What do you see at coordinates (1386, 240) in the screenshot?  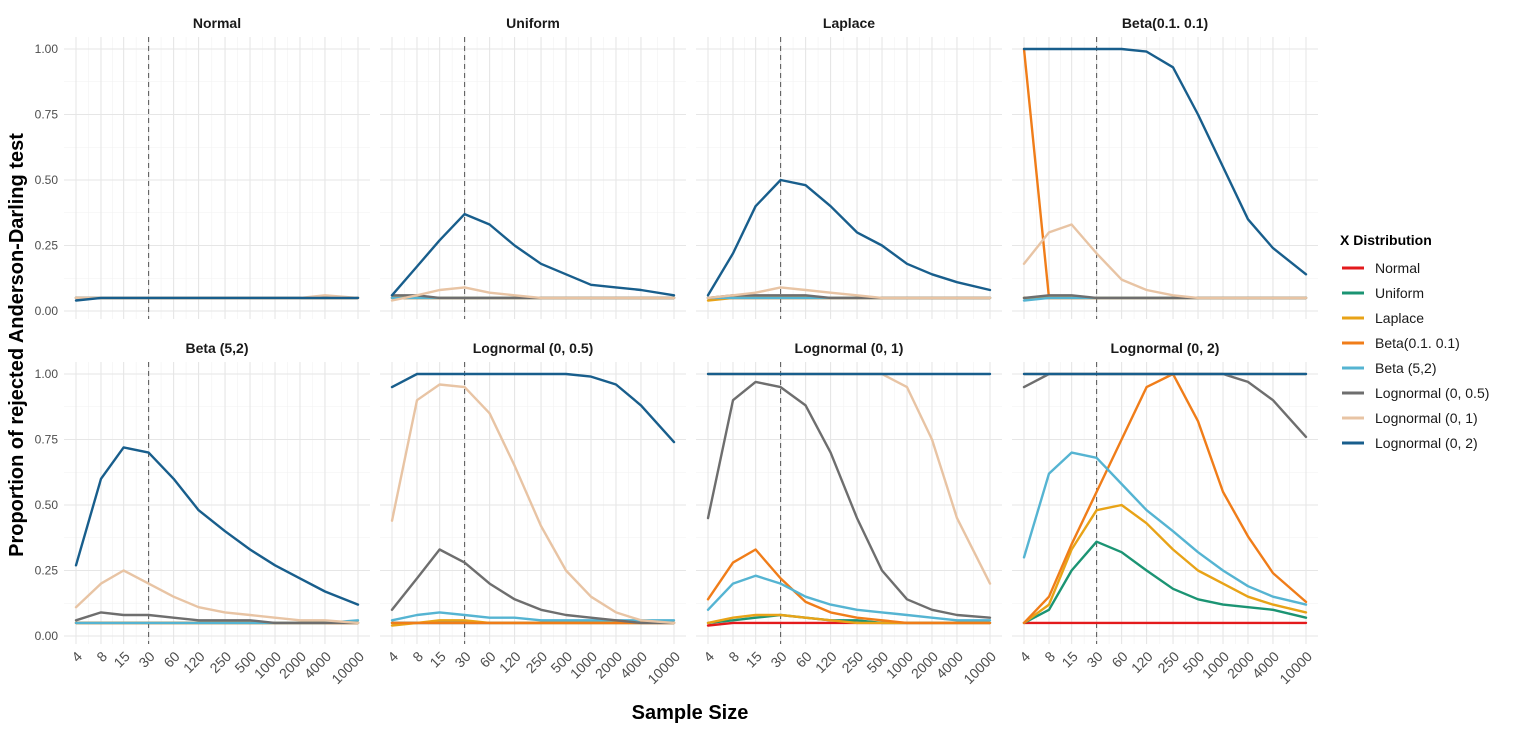 I see `legend-title: X Distribution` at bounding box center [1386, 240].